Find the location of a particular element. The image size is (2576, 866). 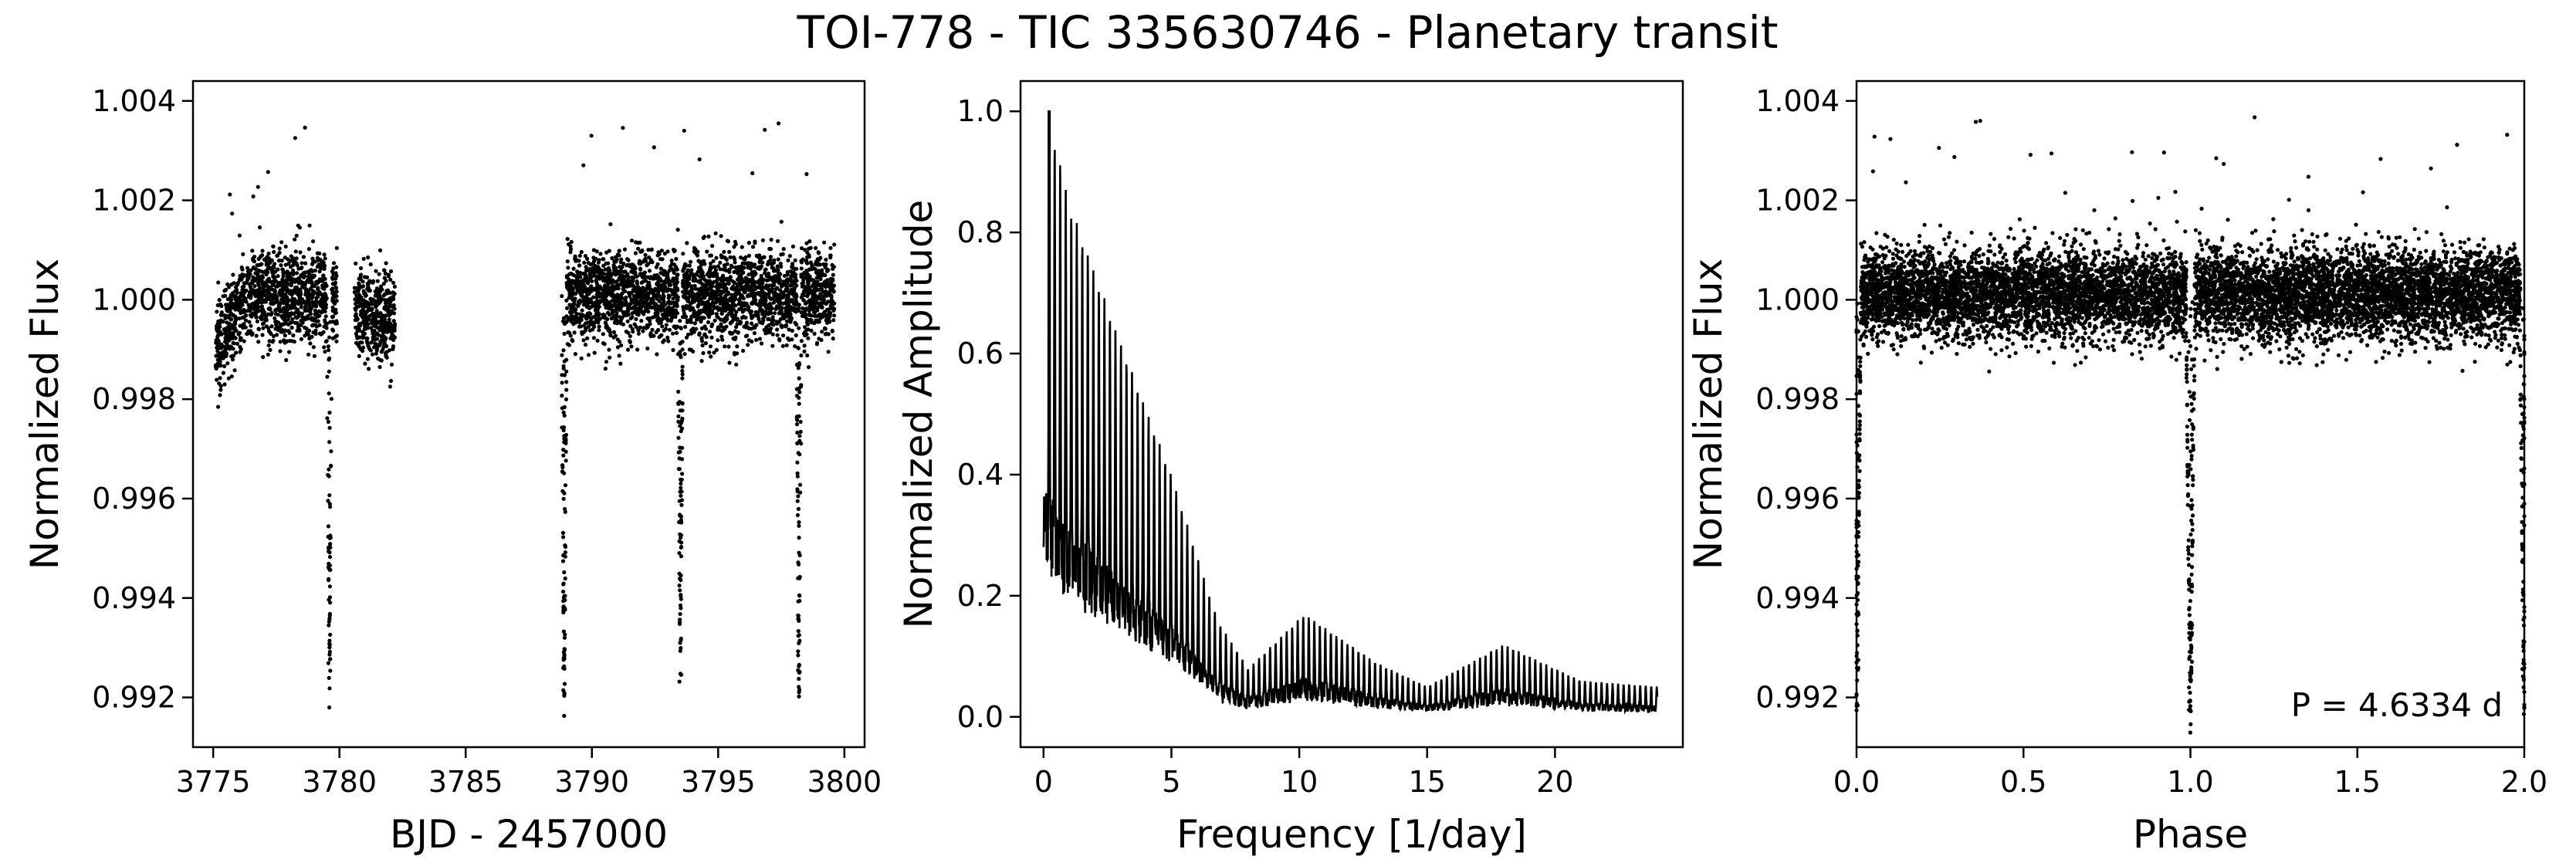

y-axis-label: Normalized Amplitude is located at coordinates (919, 414).